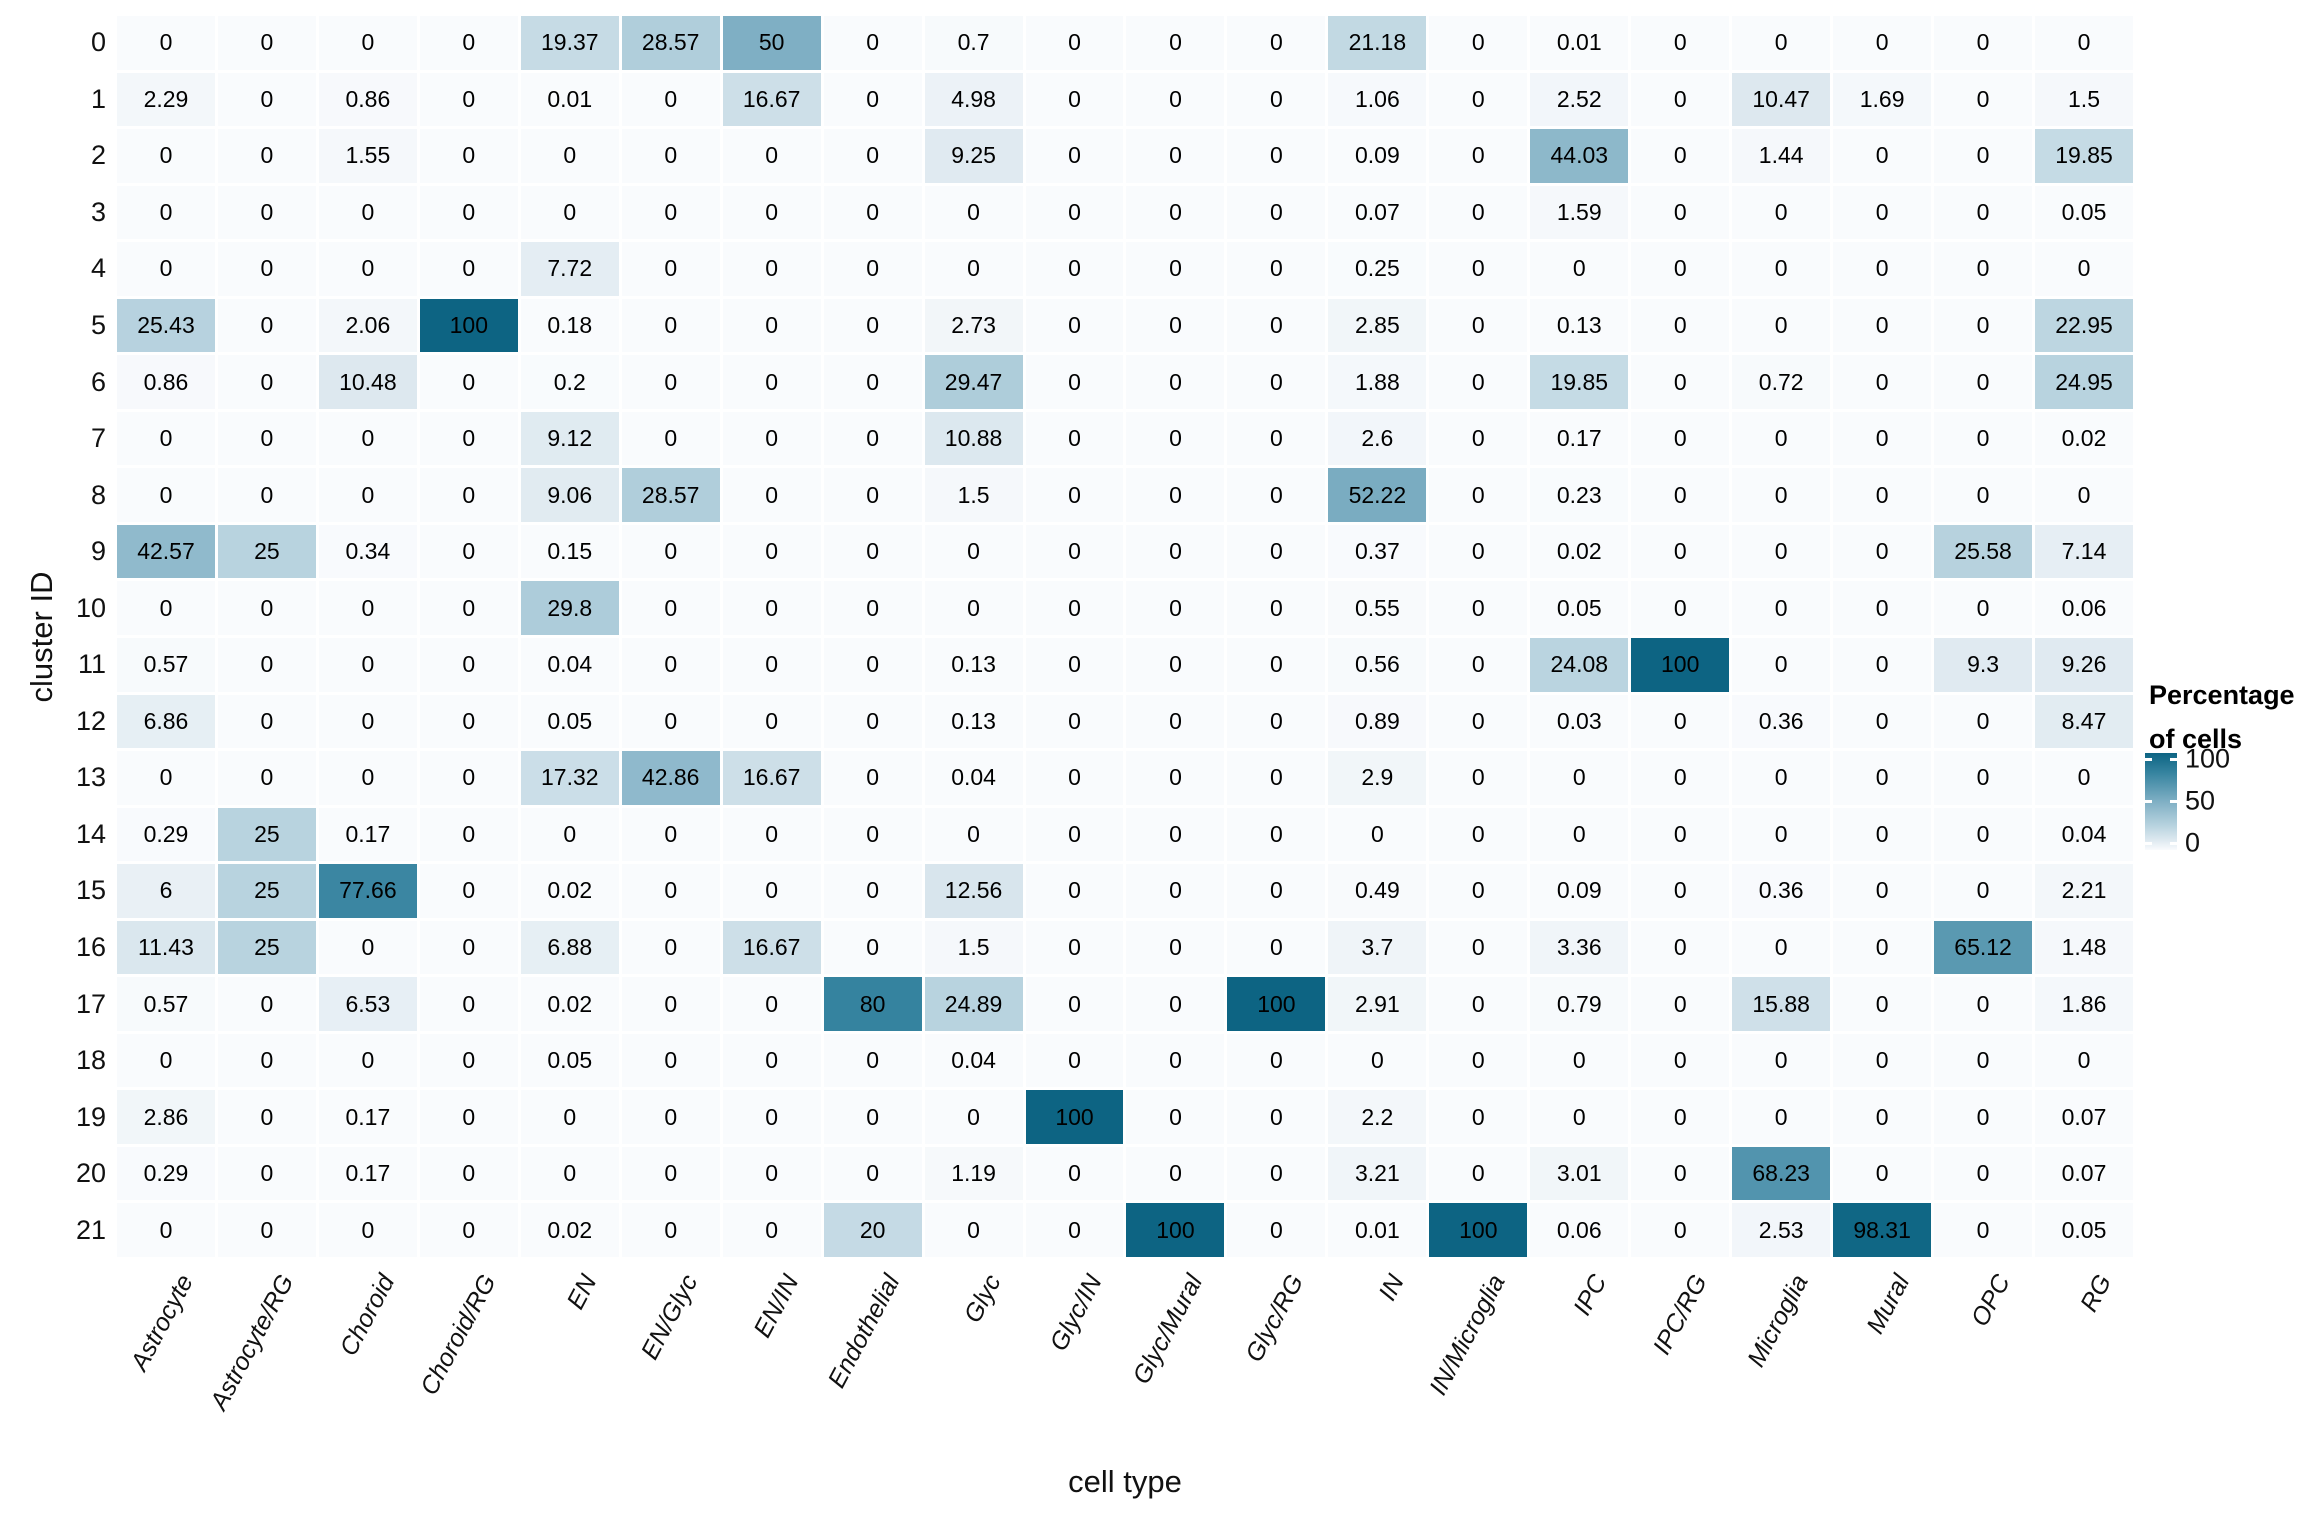 The width and height of the screenshot is (2304, 1536). What do you see at coordinates (2200, 800) in the screenshot?
I see `legend-tick-label: 50` at bounding box center [2200, 800].